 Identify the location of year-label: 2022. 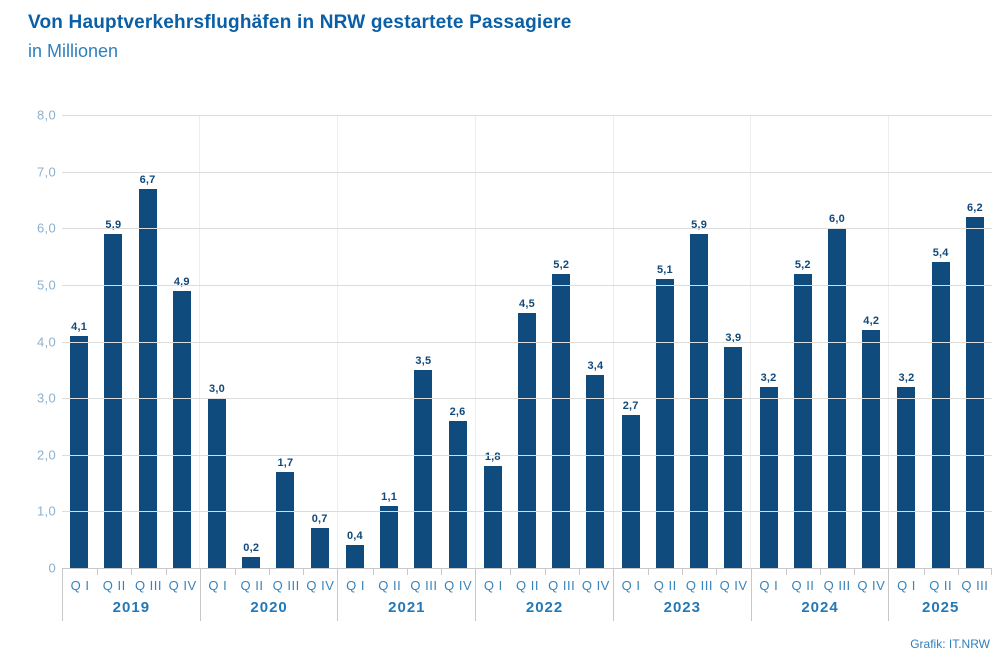
(544, 607).